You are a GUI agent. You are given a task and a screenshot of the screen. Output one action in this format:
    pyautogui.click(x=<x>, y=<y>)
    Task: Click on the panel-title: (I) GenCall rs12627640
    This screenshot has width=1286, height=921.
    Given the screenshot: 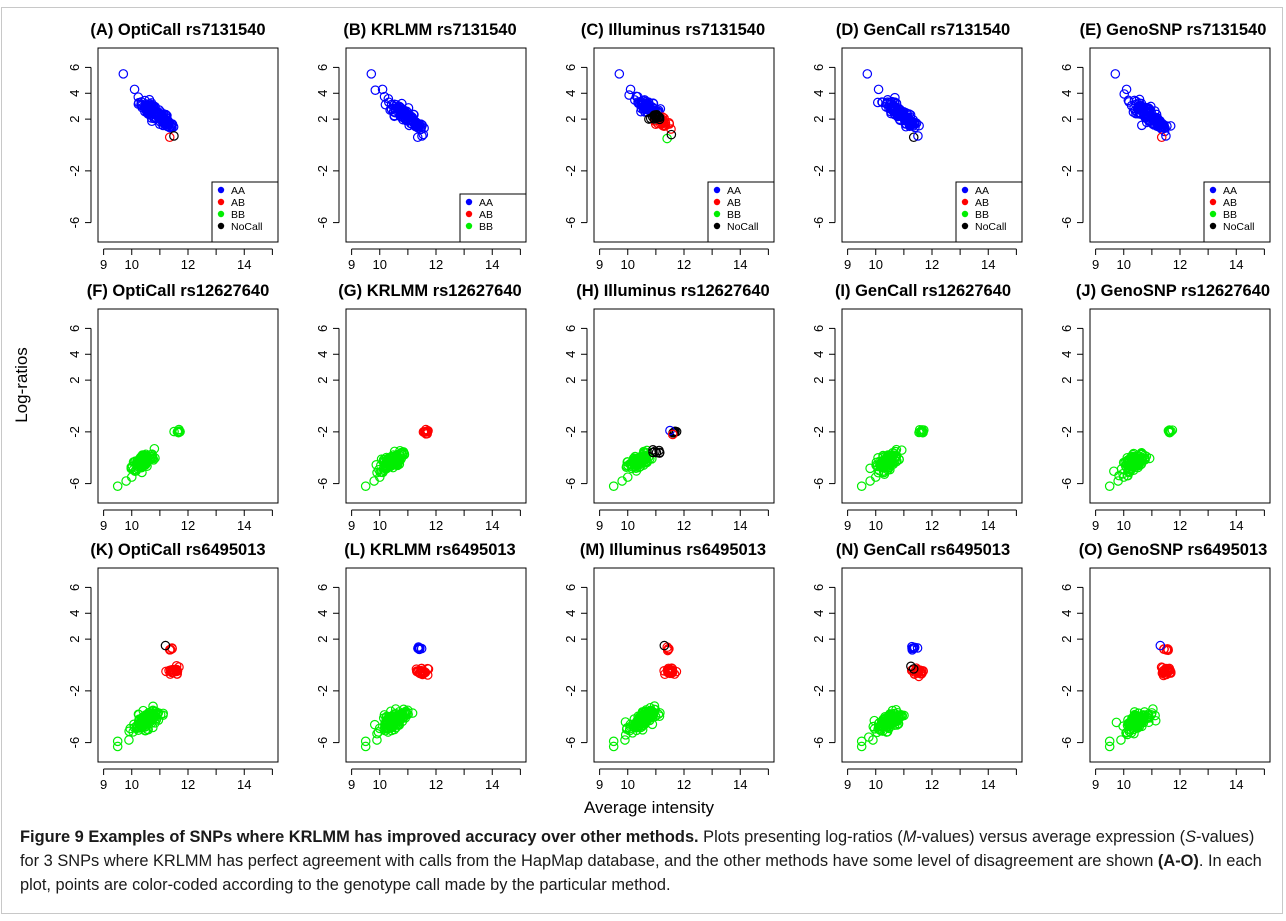 What is the action you would take?
    pyautogui.click(x=923, y=291)
    